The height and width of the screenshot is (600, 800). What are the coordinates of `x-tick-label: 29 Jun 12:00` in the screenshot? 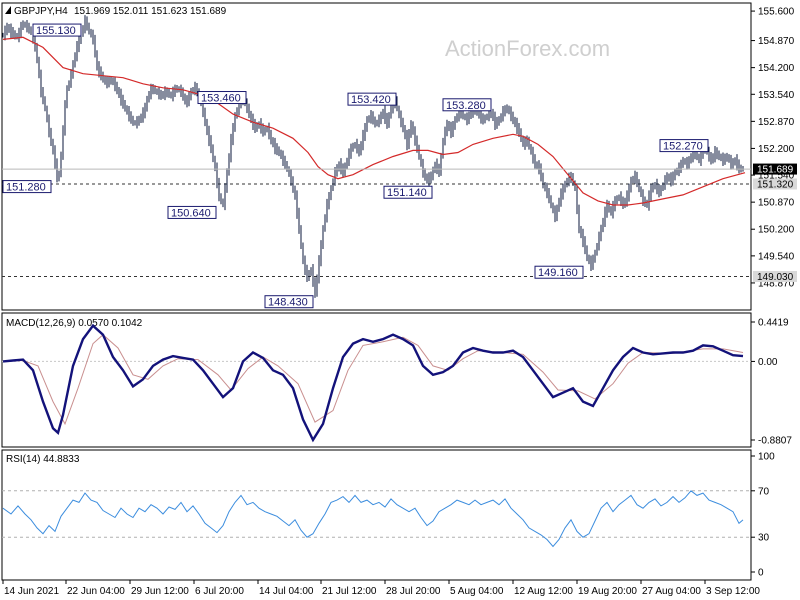 It's located at (160, 591).